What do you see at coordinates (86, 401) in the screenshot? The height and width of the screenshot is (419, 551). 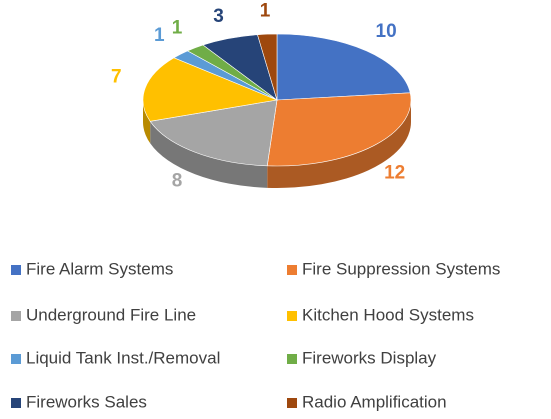 I see `legend-label: Fireworks Sales` at bounding box center [86, 401].